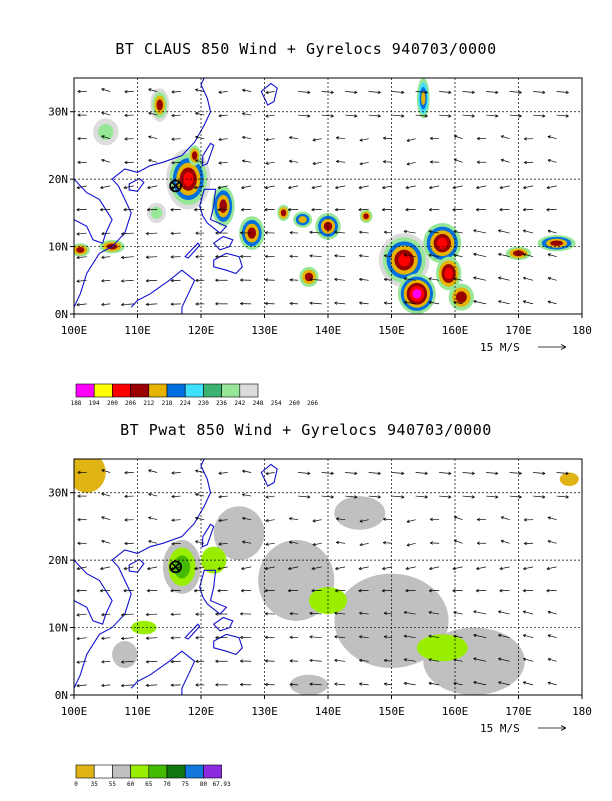 The width and height of the screenshot is (612, 801). What do you see at coordinates (167, 784) in the screenshot?
I see `colorbar-label: 70` at bounding box center [167, 784].